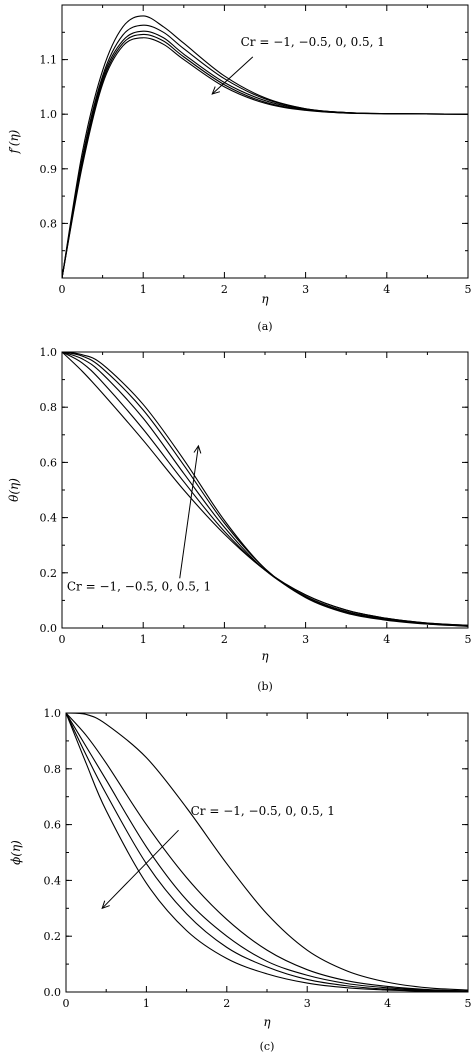 The width and height of the screenshot is (474, 1056). I want to click on panel-caption: (b), so click(265, 686).